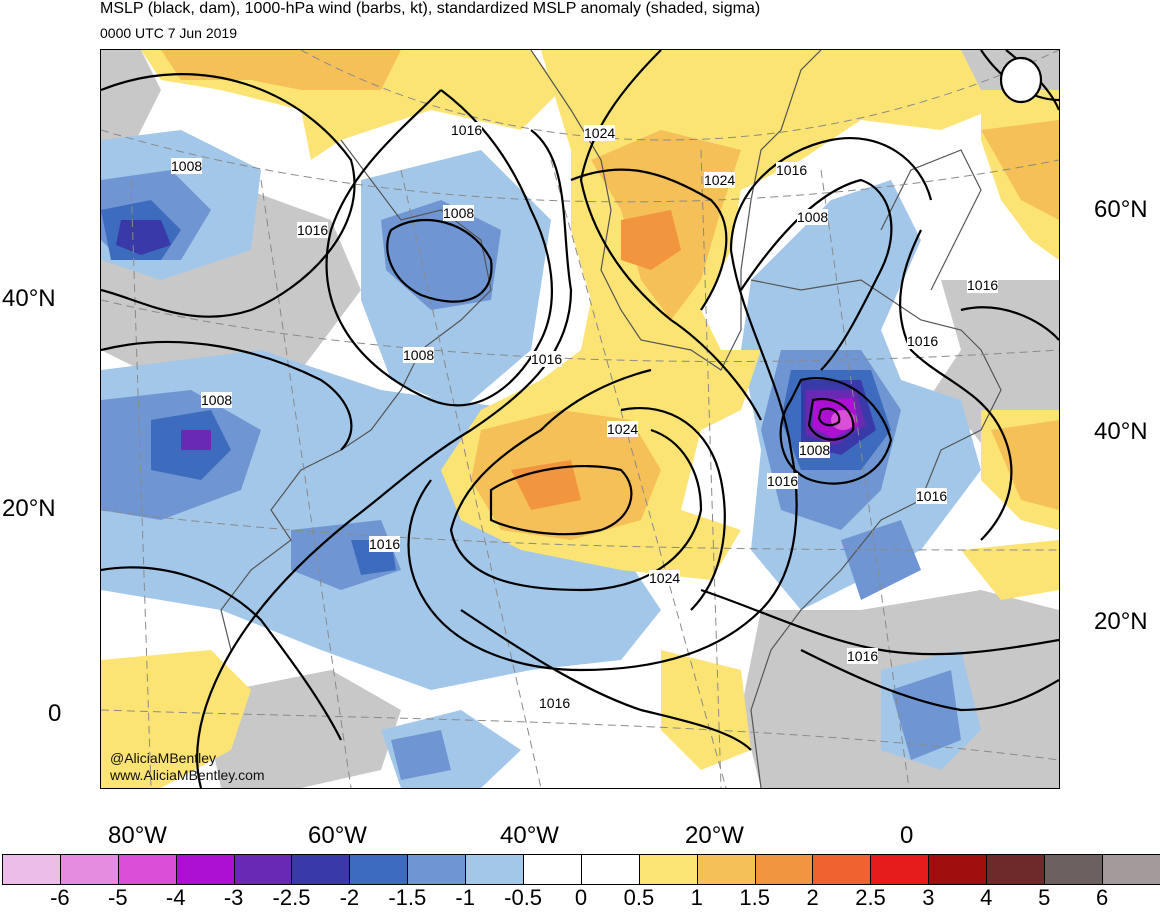 The height and width of the screenshot is (912, 1160). What do you see at coordinates (291, 897) in the screenshot?
I see `colorbar-label: -2.5` at bounding box center [291, 897].